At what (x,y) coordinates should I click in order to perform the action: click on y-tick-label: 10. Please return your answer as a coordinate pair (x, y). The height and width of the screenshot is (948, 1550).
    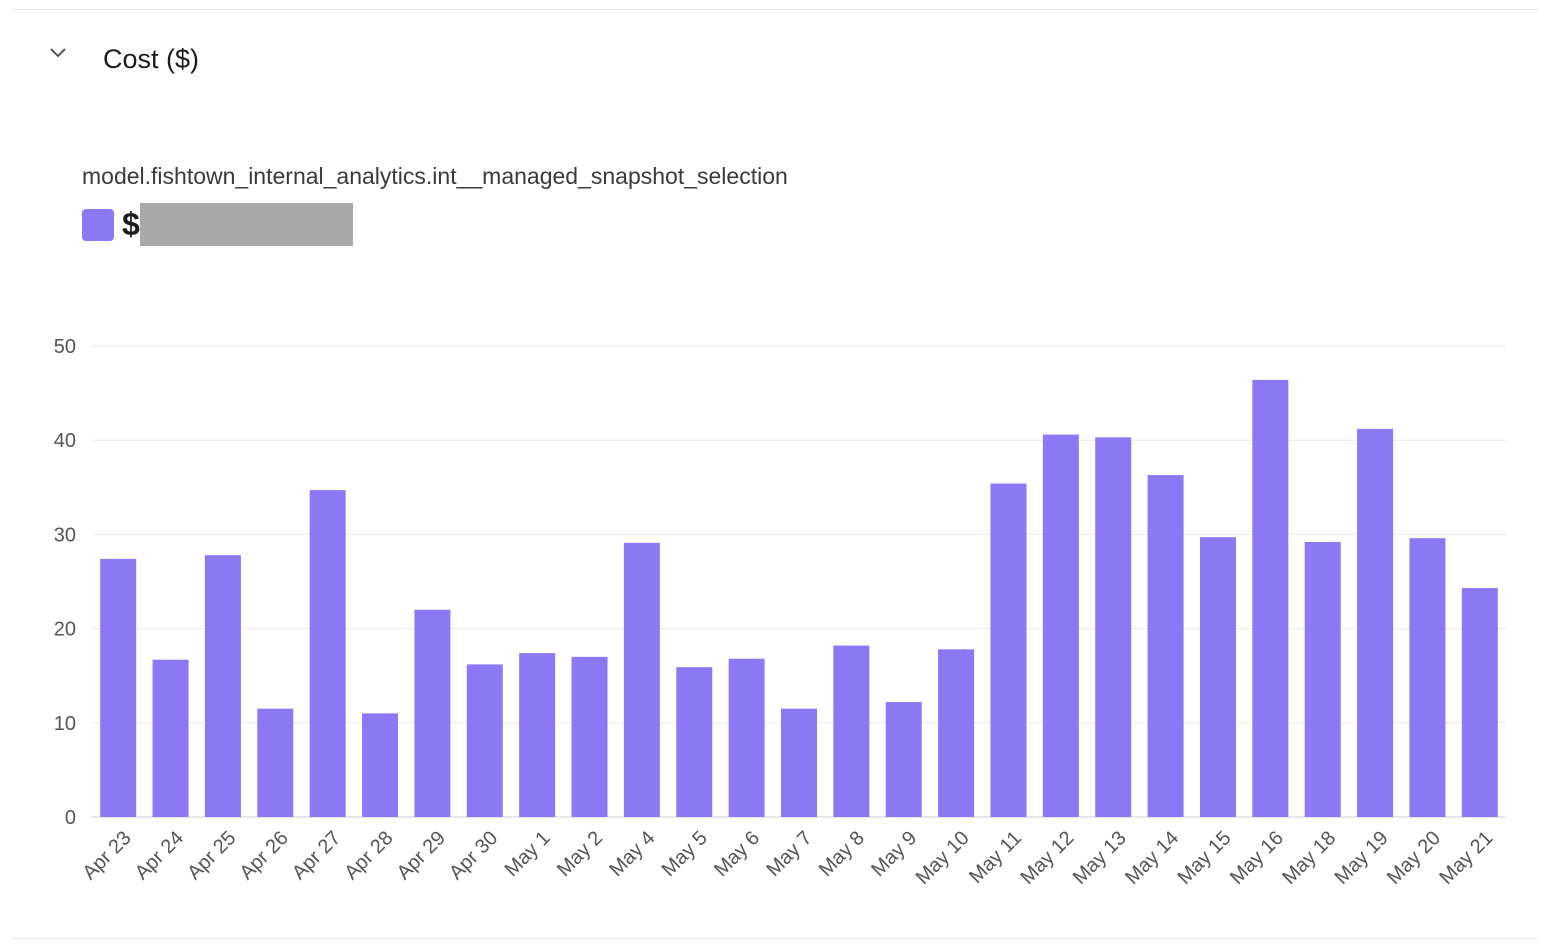
    Looking at the image, I should click on (65, 724).